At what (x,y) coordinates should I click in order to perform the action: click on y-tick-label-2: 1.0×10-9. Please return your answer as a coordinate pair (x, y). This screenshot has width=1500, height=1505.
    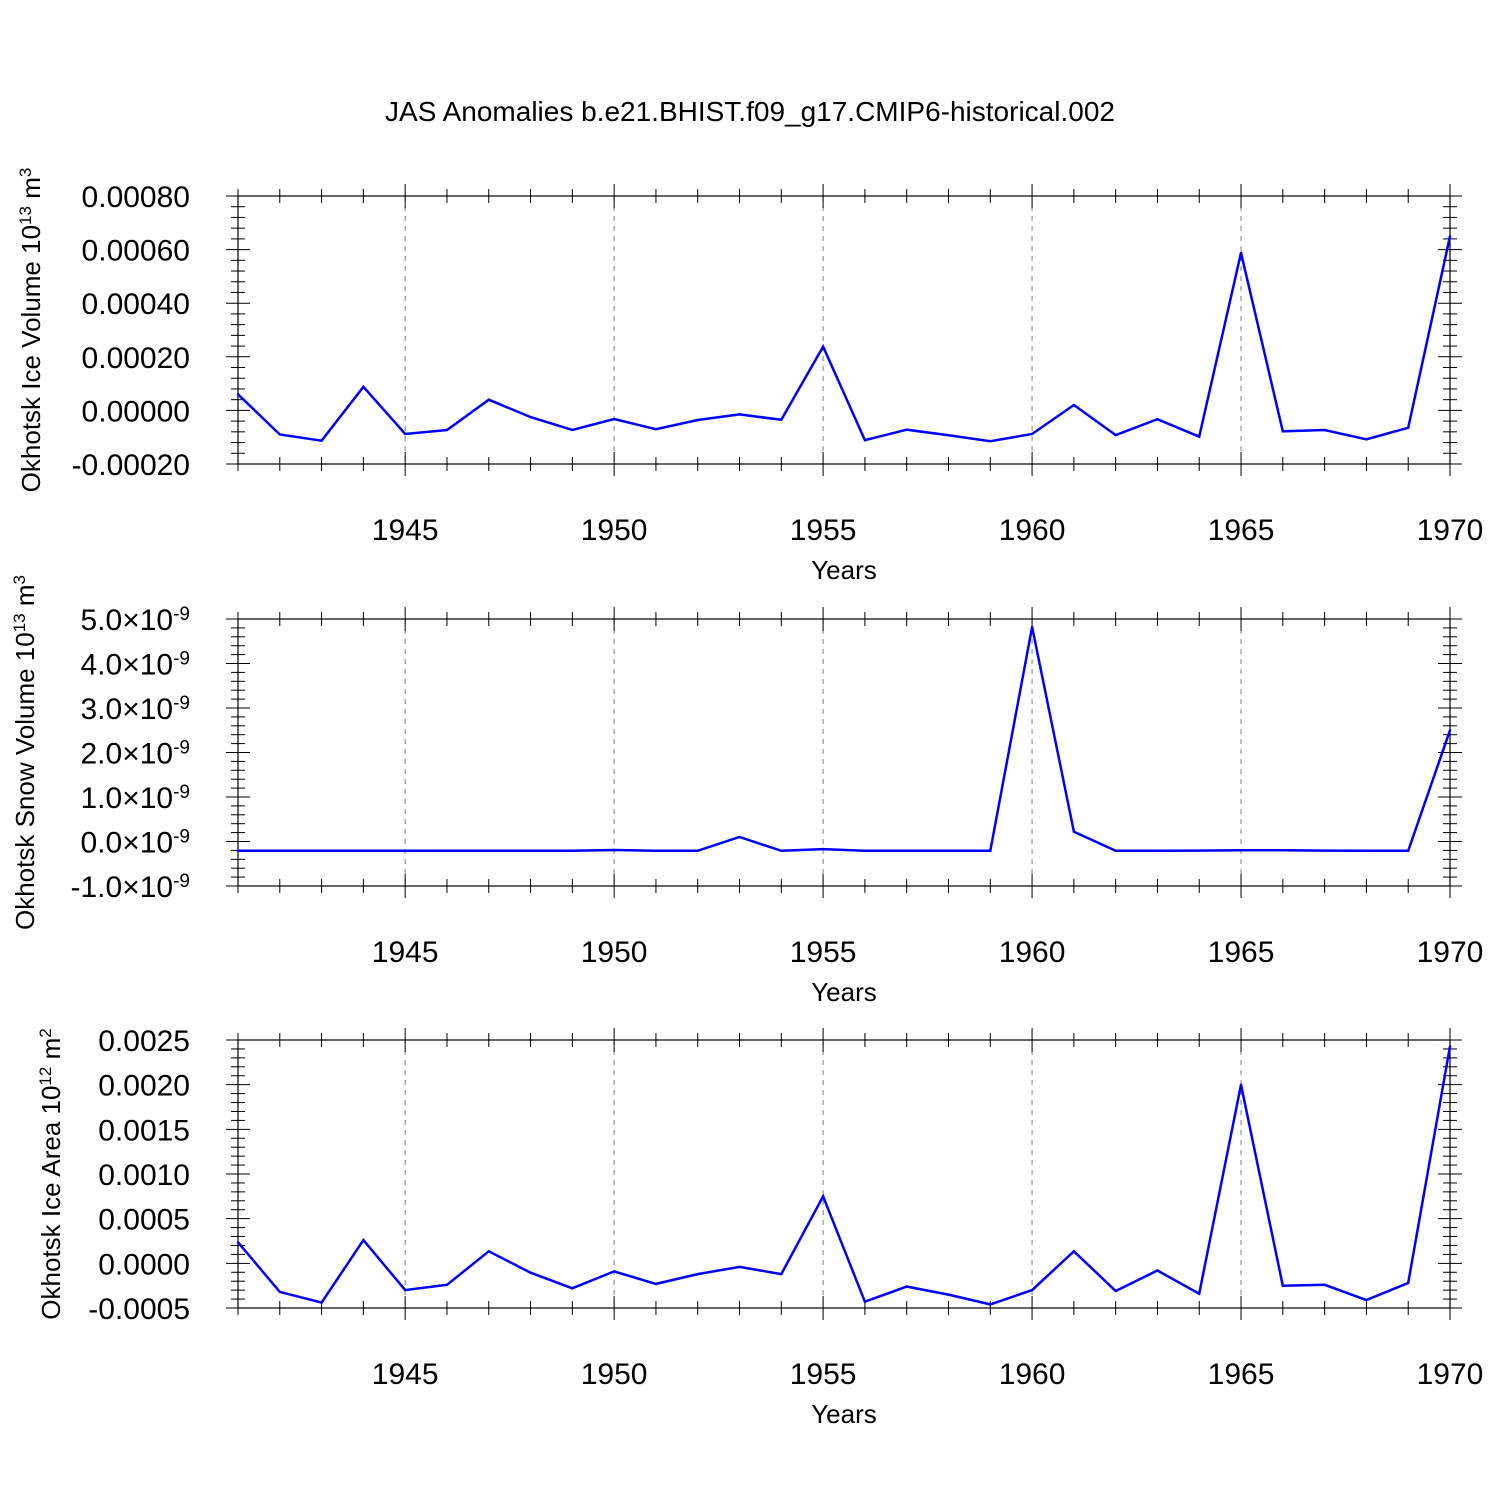
    Looking at the image, I should click on (135, 798).